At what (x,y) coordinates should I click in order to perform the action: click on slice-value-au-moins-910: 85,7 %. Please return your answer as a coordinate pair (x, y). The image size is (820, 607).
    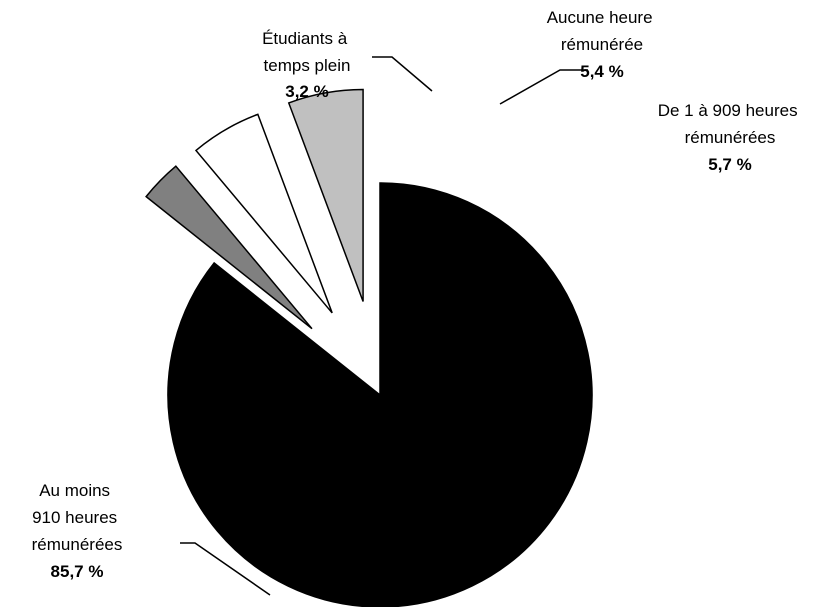
    Looking at the image, I should click on (77, 571).